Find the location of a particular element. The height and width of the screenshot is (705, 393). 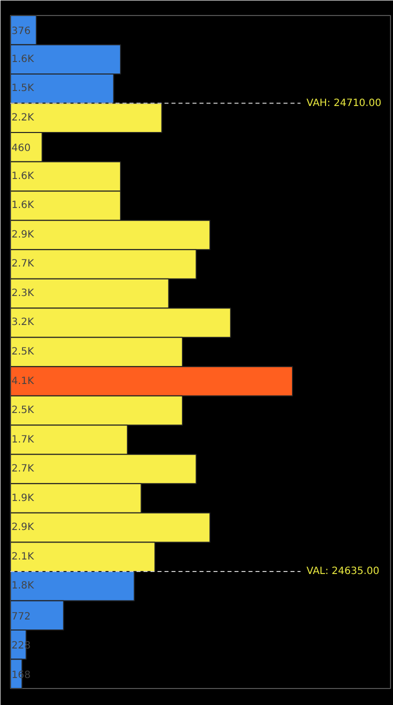

text: VAL: 24635.00 is located at coordinates (343, 571).